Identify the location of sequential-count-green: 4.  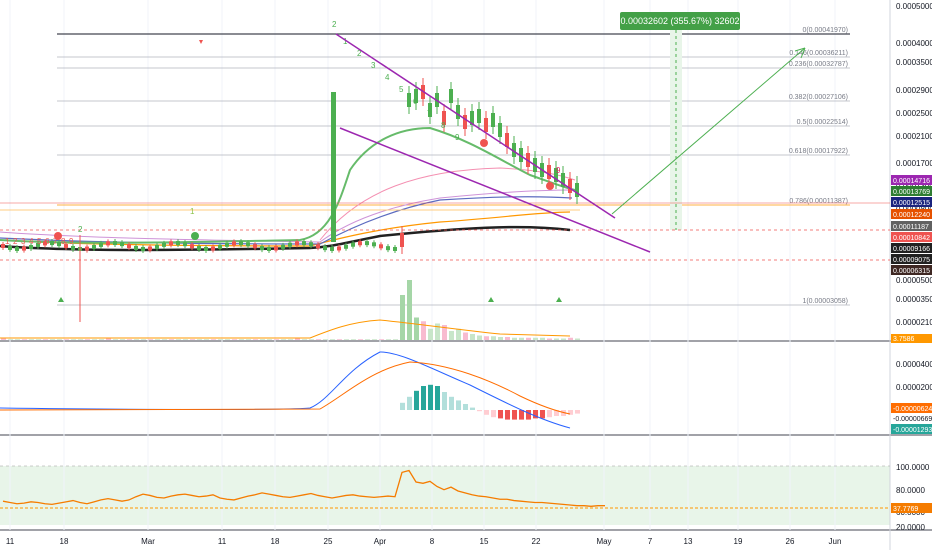
(387, 77).